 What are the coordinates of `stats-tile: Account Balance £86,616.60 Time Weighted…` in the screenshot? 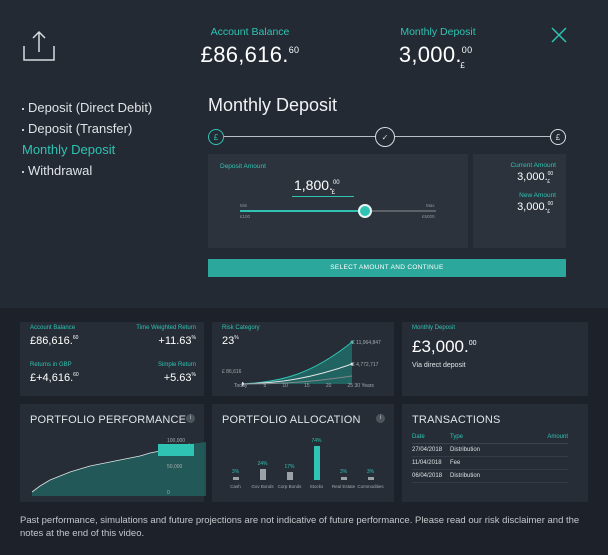 It's located at (112, 359).